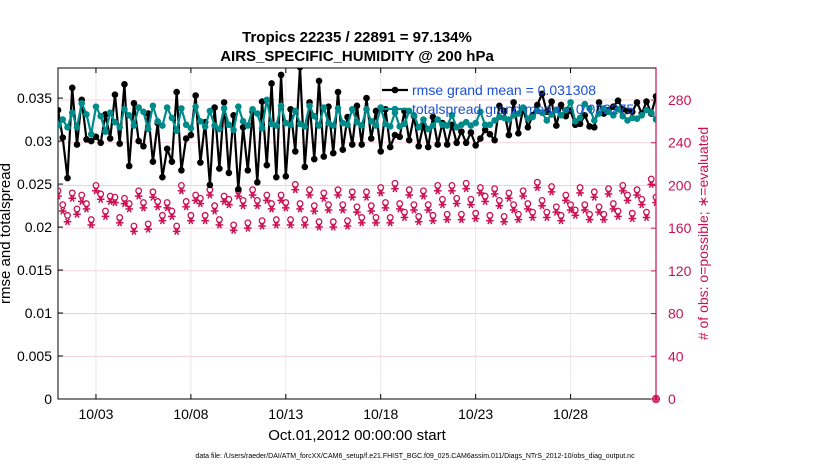 Image resolution: width=830 pixels, height=470 pixels. I want to click on x-tick-label: 10/23, so click(475, 414).